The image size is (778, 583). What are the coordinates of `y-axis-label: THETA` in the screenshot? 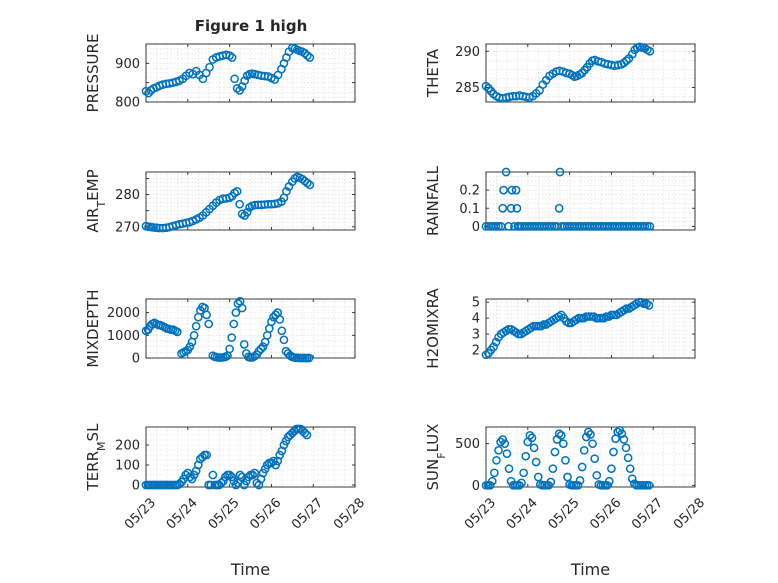 It's located at (433, 73).